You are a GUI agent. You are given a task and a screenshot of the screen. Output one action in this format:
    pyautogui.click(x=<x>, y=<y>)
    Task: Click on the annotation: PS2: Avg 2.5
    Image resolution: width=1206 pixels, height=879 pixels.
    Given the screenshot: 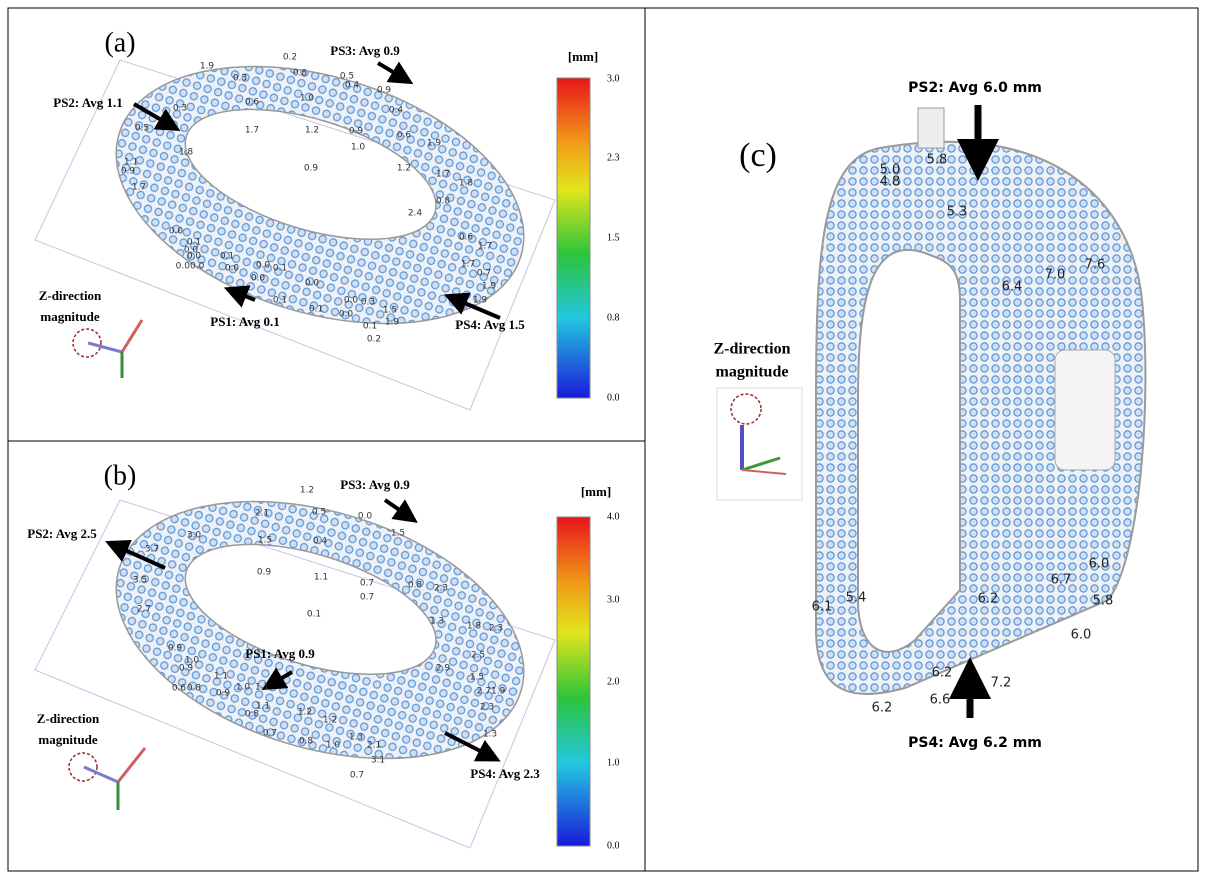 What is the action you would take?
    pyautogui.click(x=62, y=533)
    